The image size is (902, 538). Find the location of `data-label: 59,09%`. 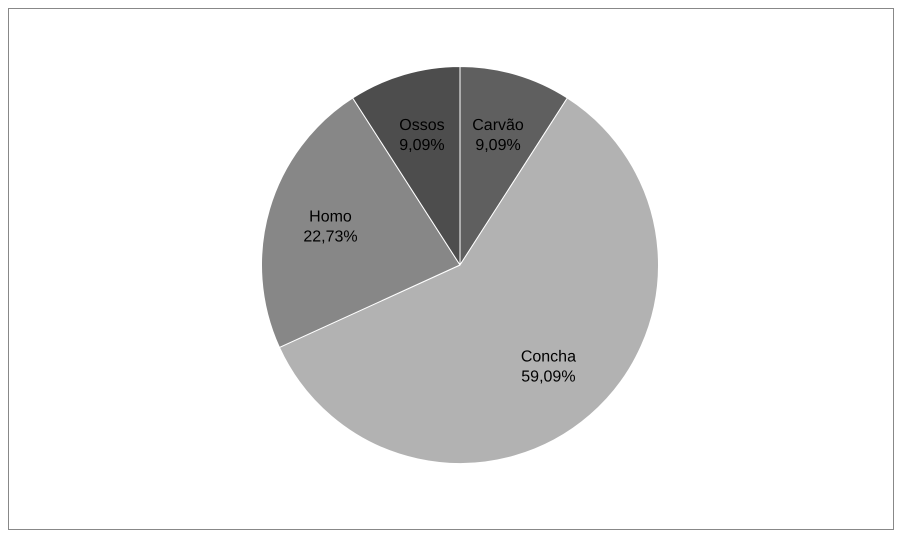

data-label: 59,09% is located at coordinates (548, 377).